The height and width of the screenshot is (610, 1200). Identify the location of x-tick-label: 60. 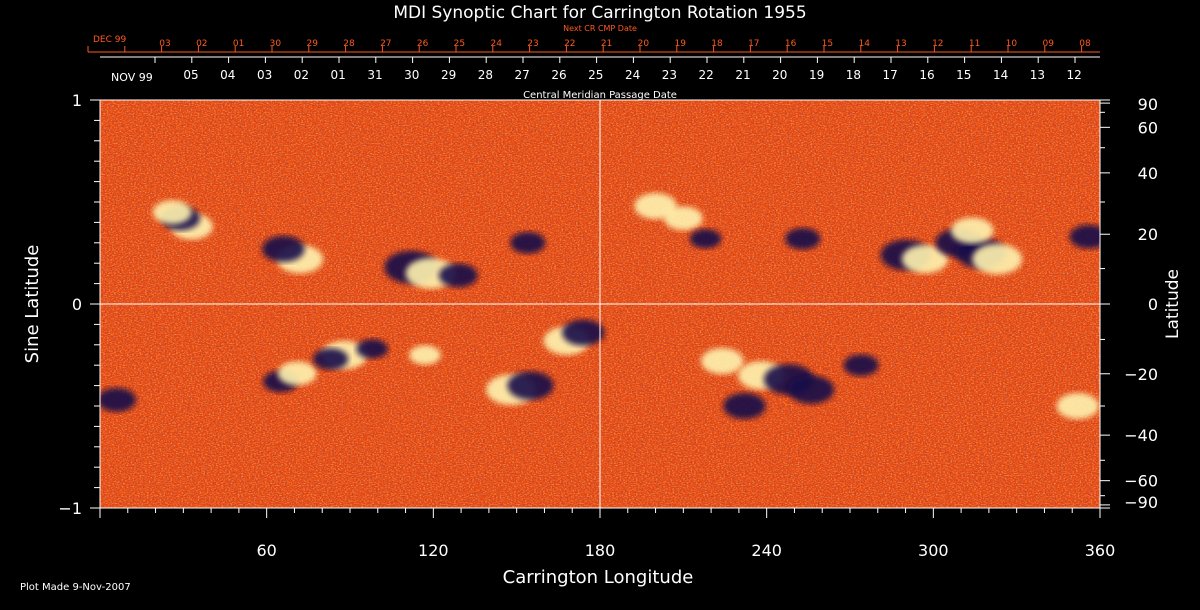
(266, 550).